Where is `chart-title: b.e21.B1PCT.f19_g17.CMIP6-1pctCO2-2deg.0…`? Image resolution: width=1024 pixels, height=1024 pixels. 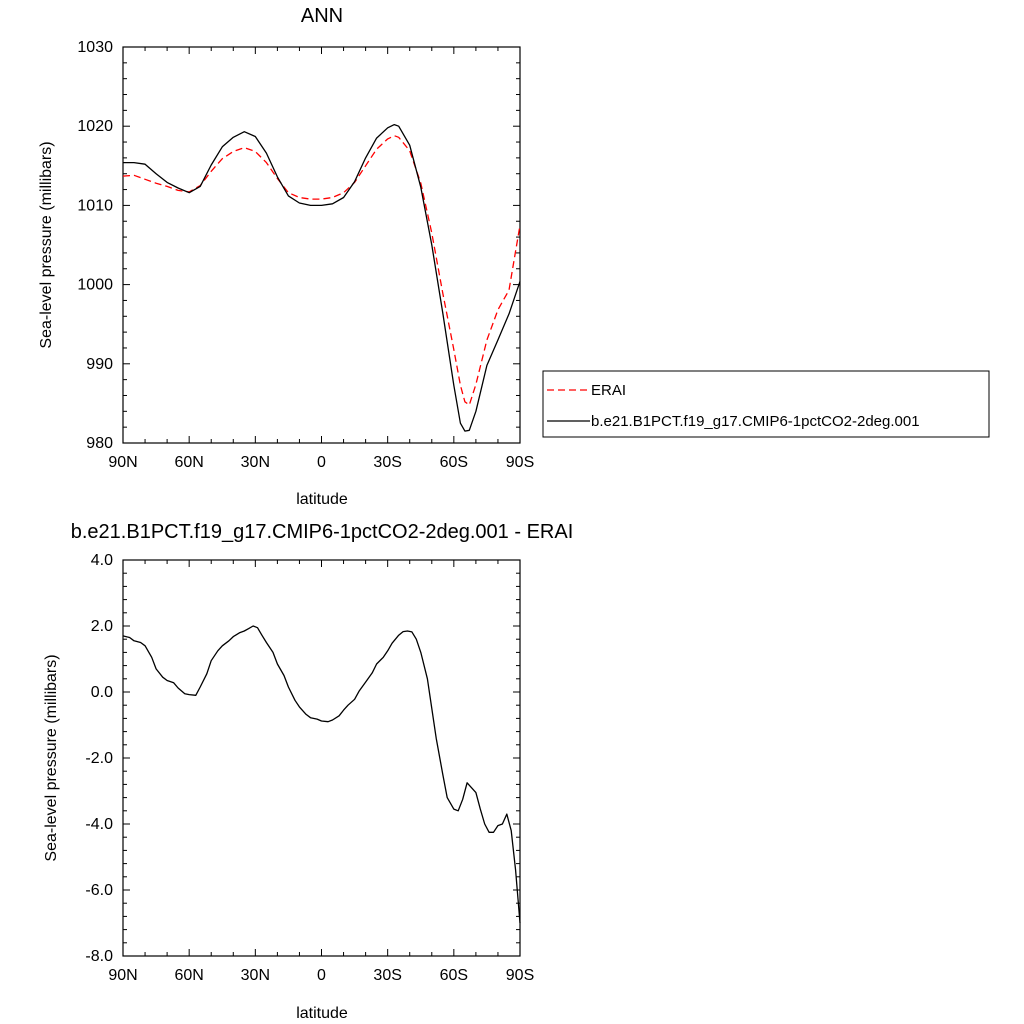 chart-title: b.e21.B1PCT.f19_g17.CMIP6-1pctCO2-2deg.0… is located at coordinates (322, 532).